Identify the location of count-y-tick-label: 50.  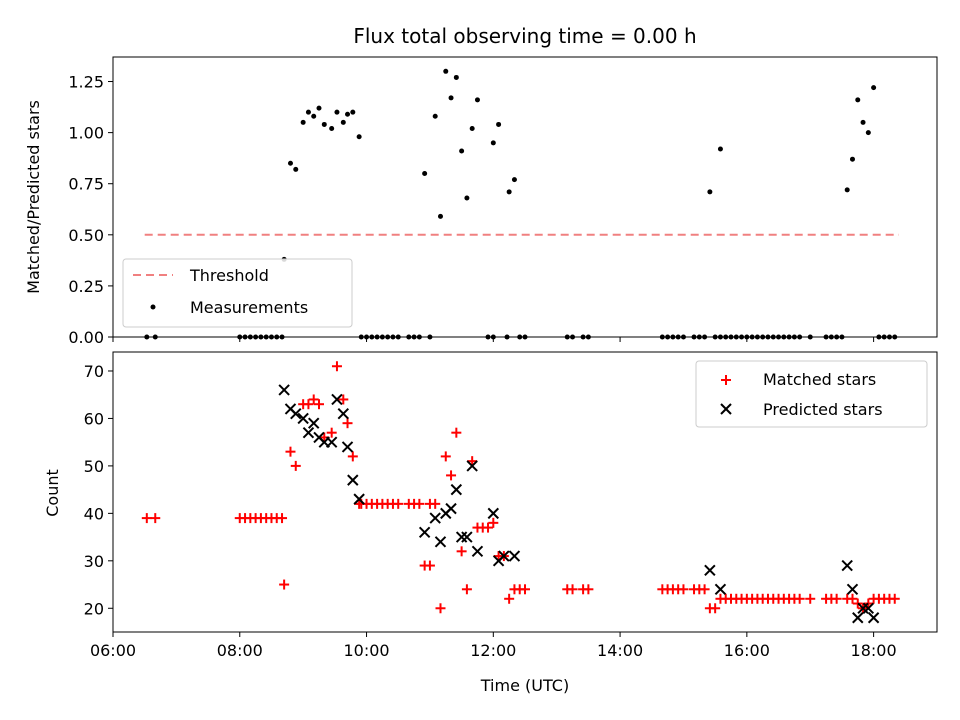
(94, 466).